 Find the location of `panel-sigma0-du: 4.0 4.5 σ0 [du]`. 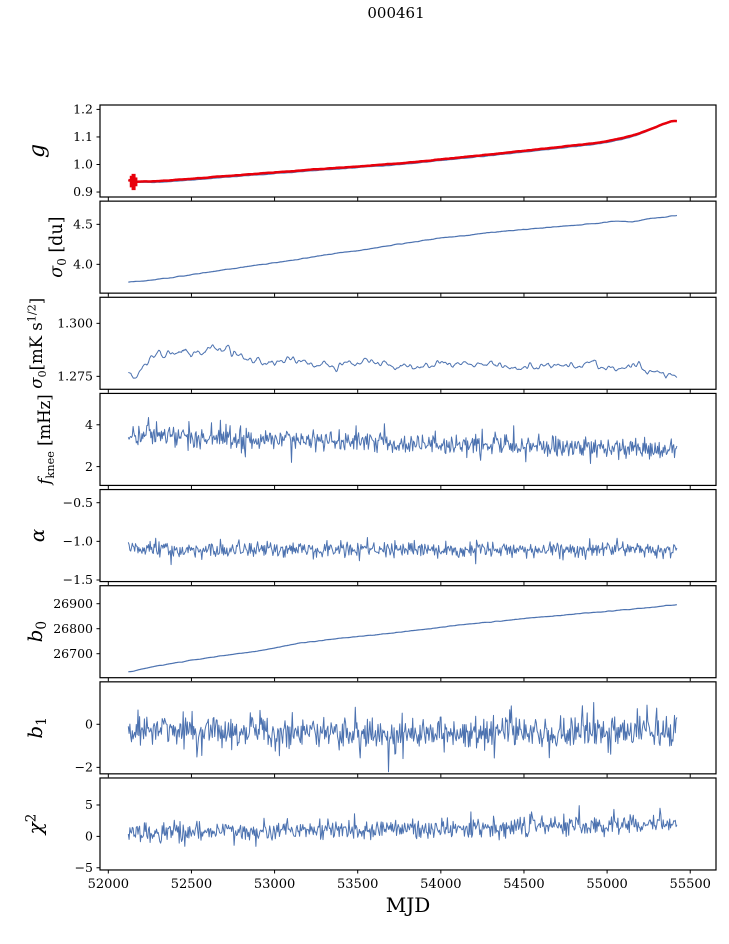

panel-sigma0-du: 4.0 4.5 σ0 [du] is located at coordinates (382, 248).